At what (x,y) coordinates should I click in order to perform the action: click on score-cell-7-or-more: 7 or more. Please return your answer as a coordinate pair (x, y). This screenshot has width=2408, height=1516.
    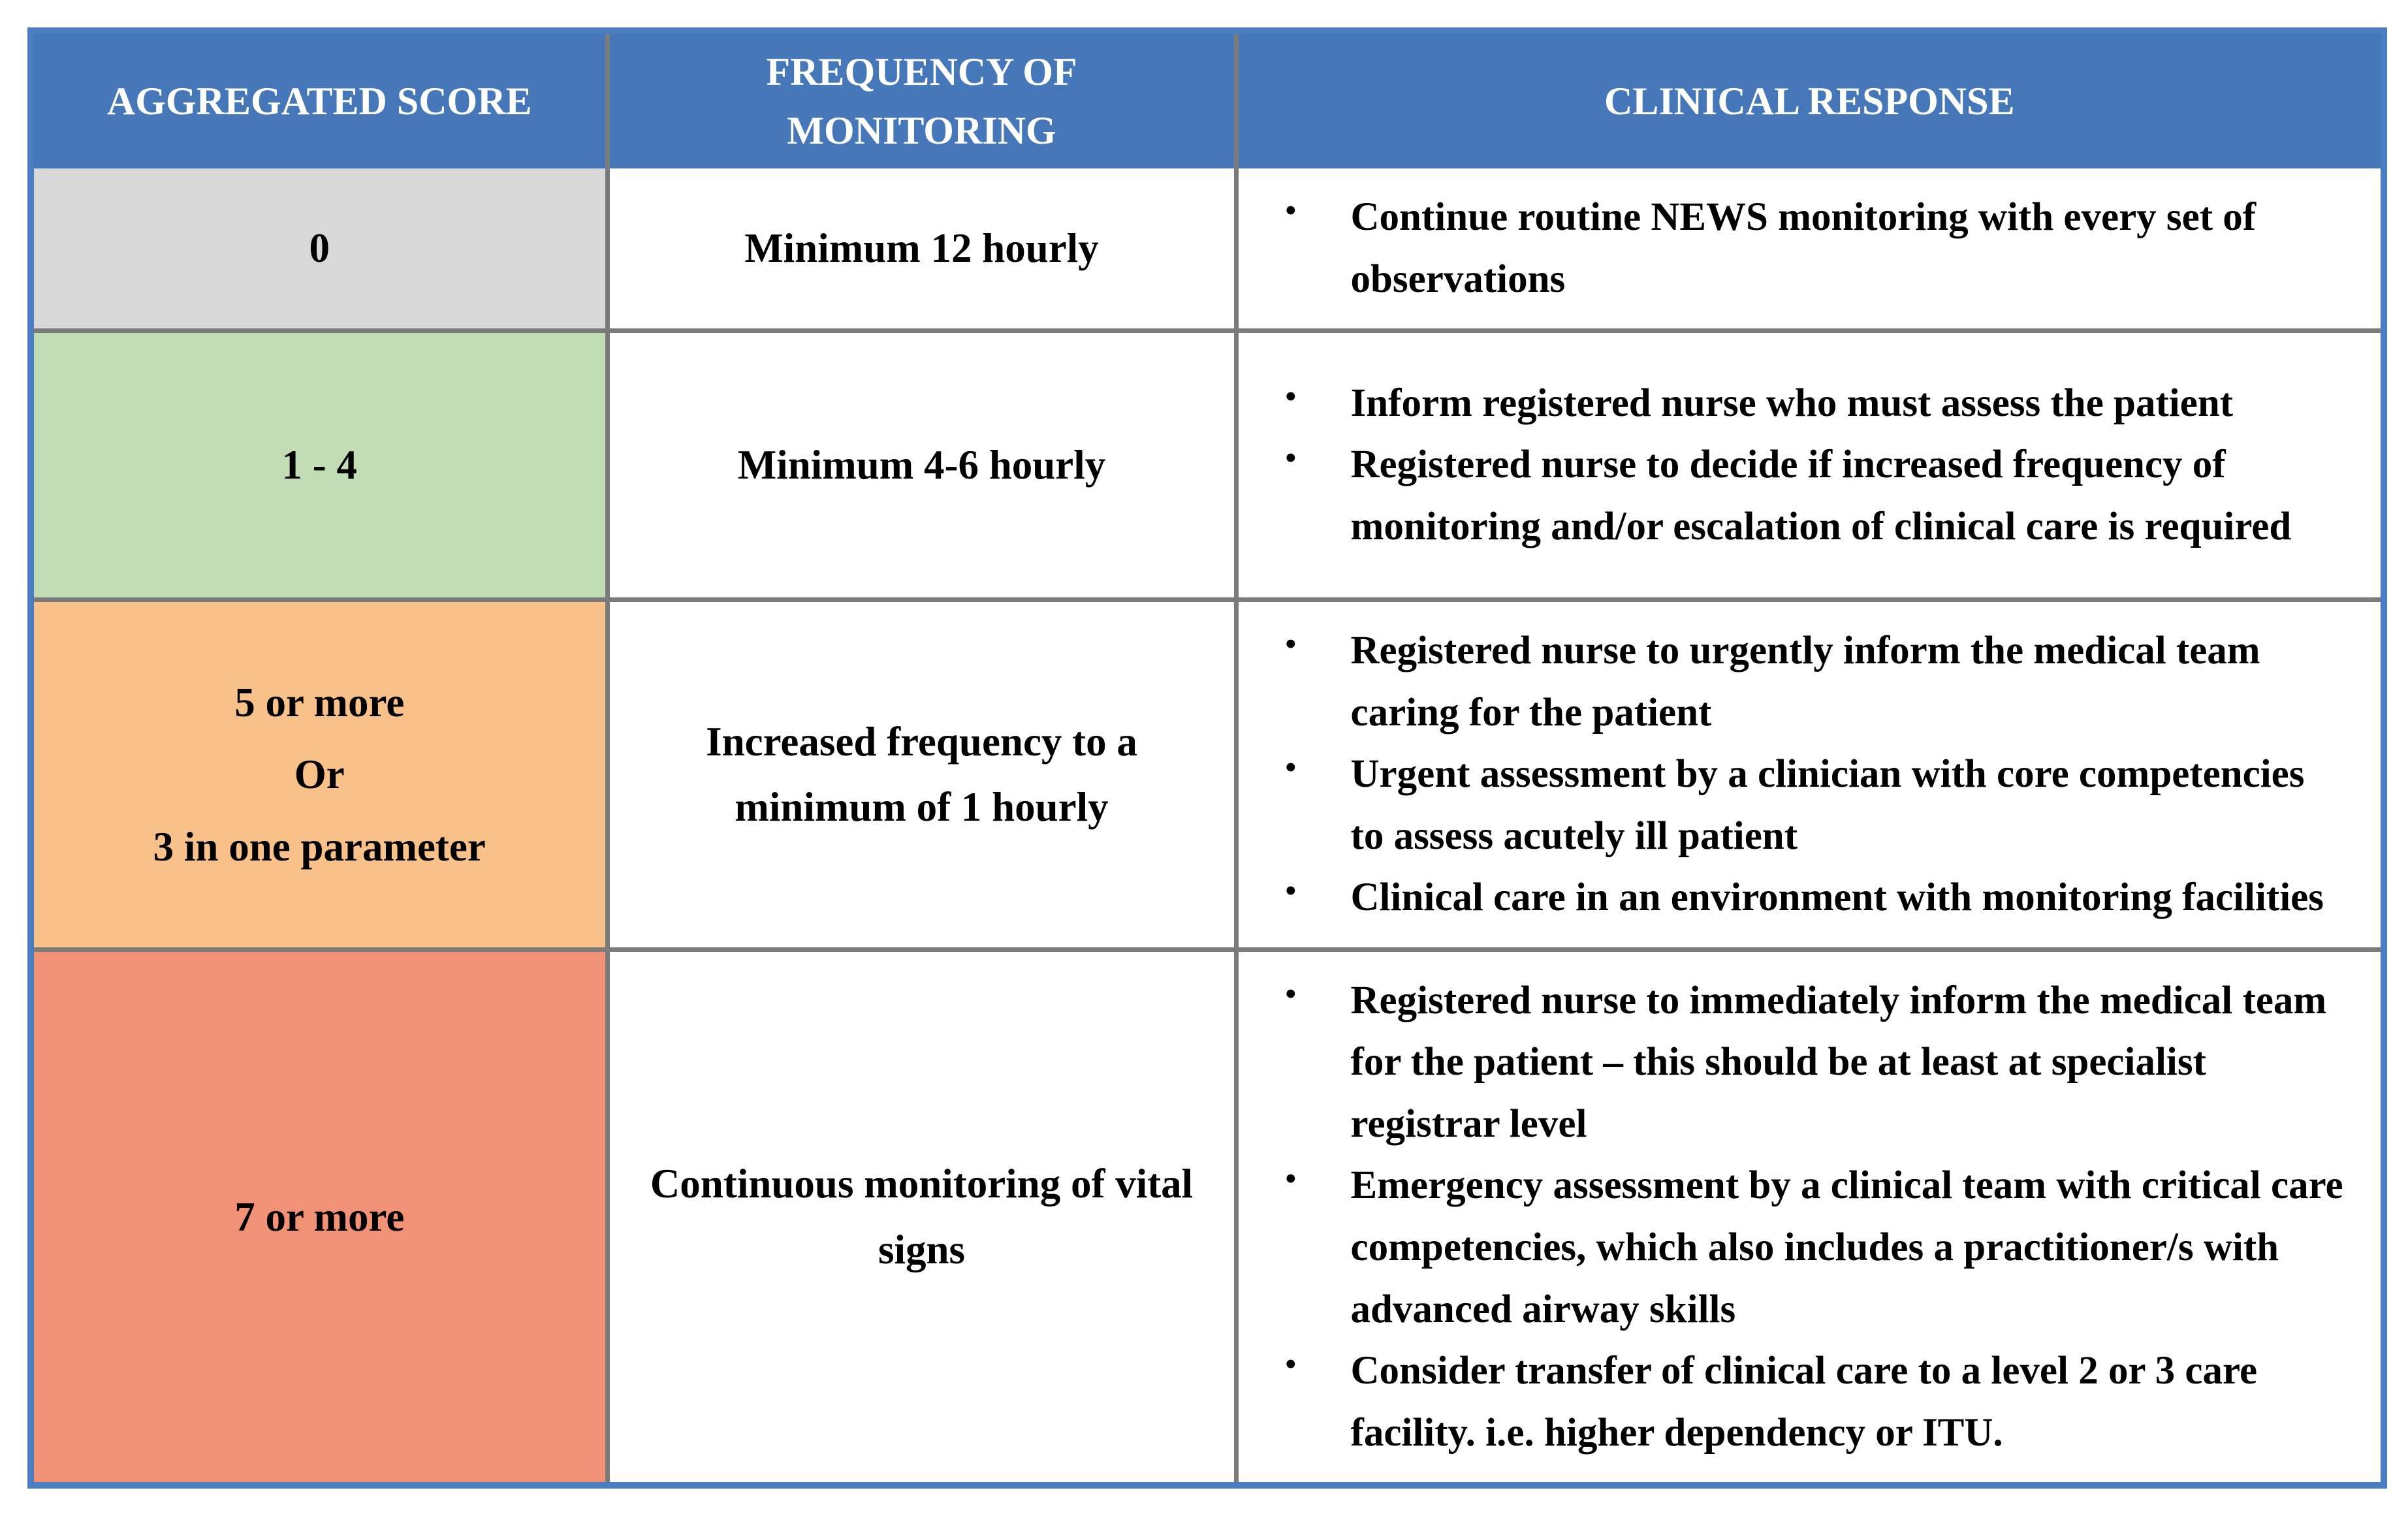
    Looking at the image, I should click on (319, 1217).